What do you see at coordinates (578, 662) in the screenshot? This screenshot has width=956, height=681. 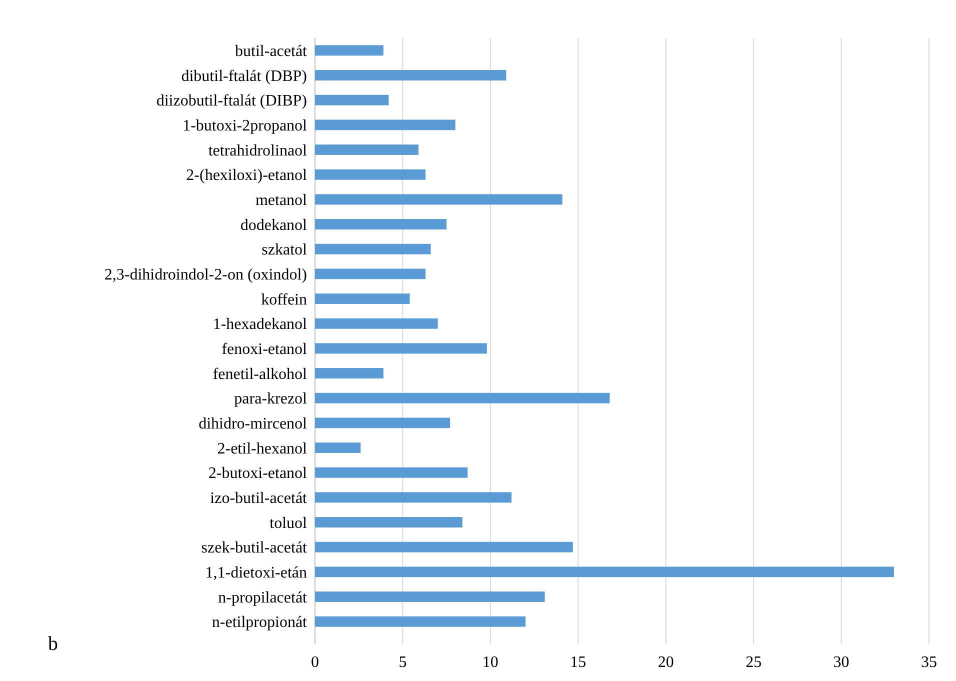 I see `x-tick-label: 15` at bounding box center [578, 662].